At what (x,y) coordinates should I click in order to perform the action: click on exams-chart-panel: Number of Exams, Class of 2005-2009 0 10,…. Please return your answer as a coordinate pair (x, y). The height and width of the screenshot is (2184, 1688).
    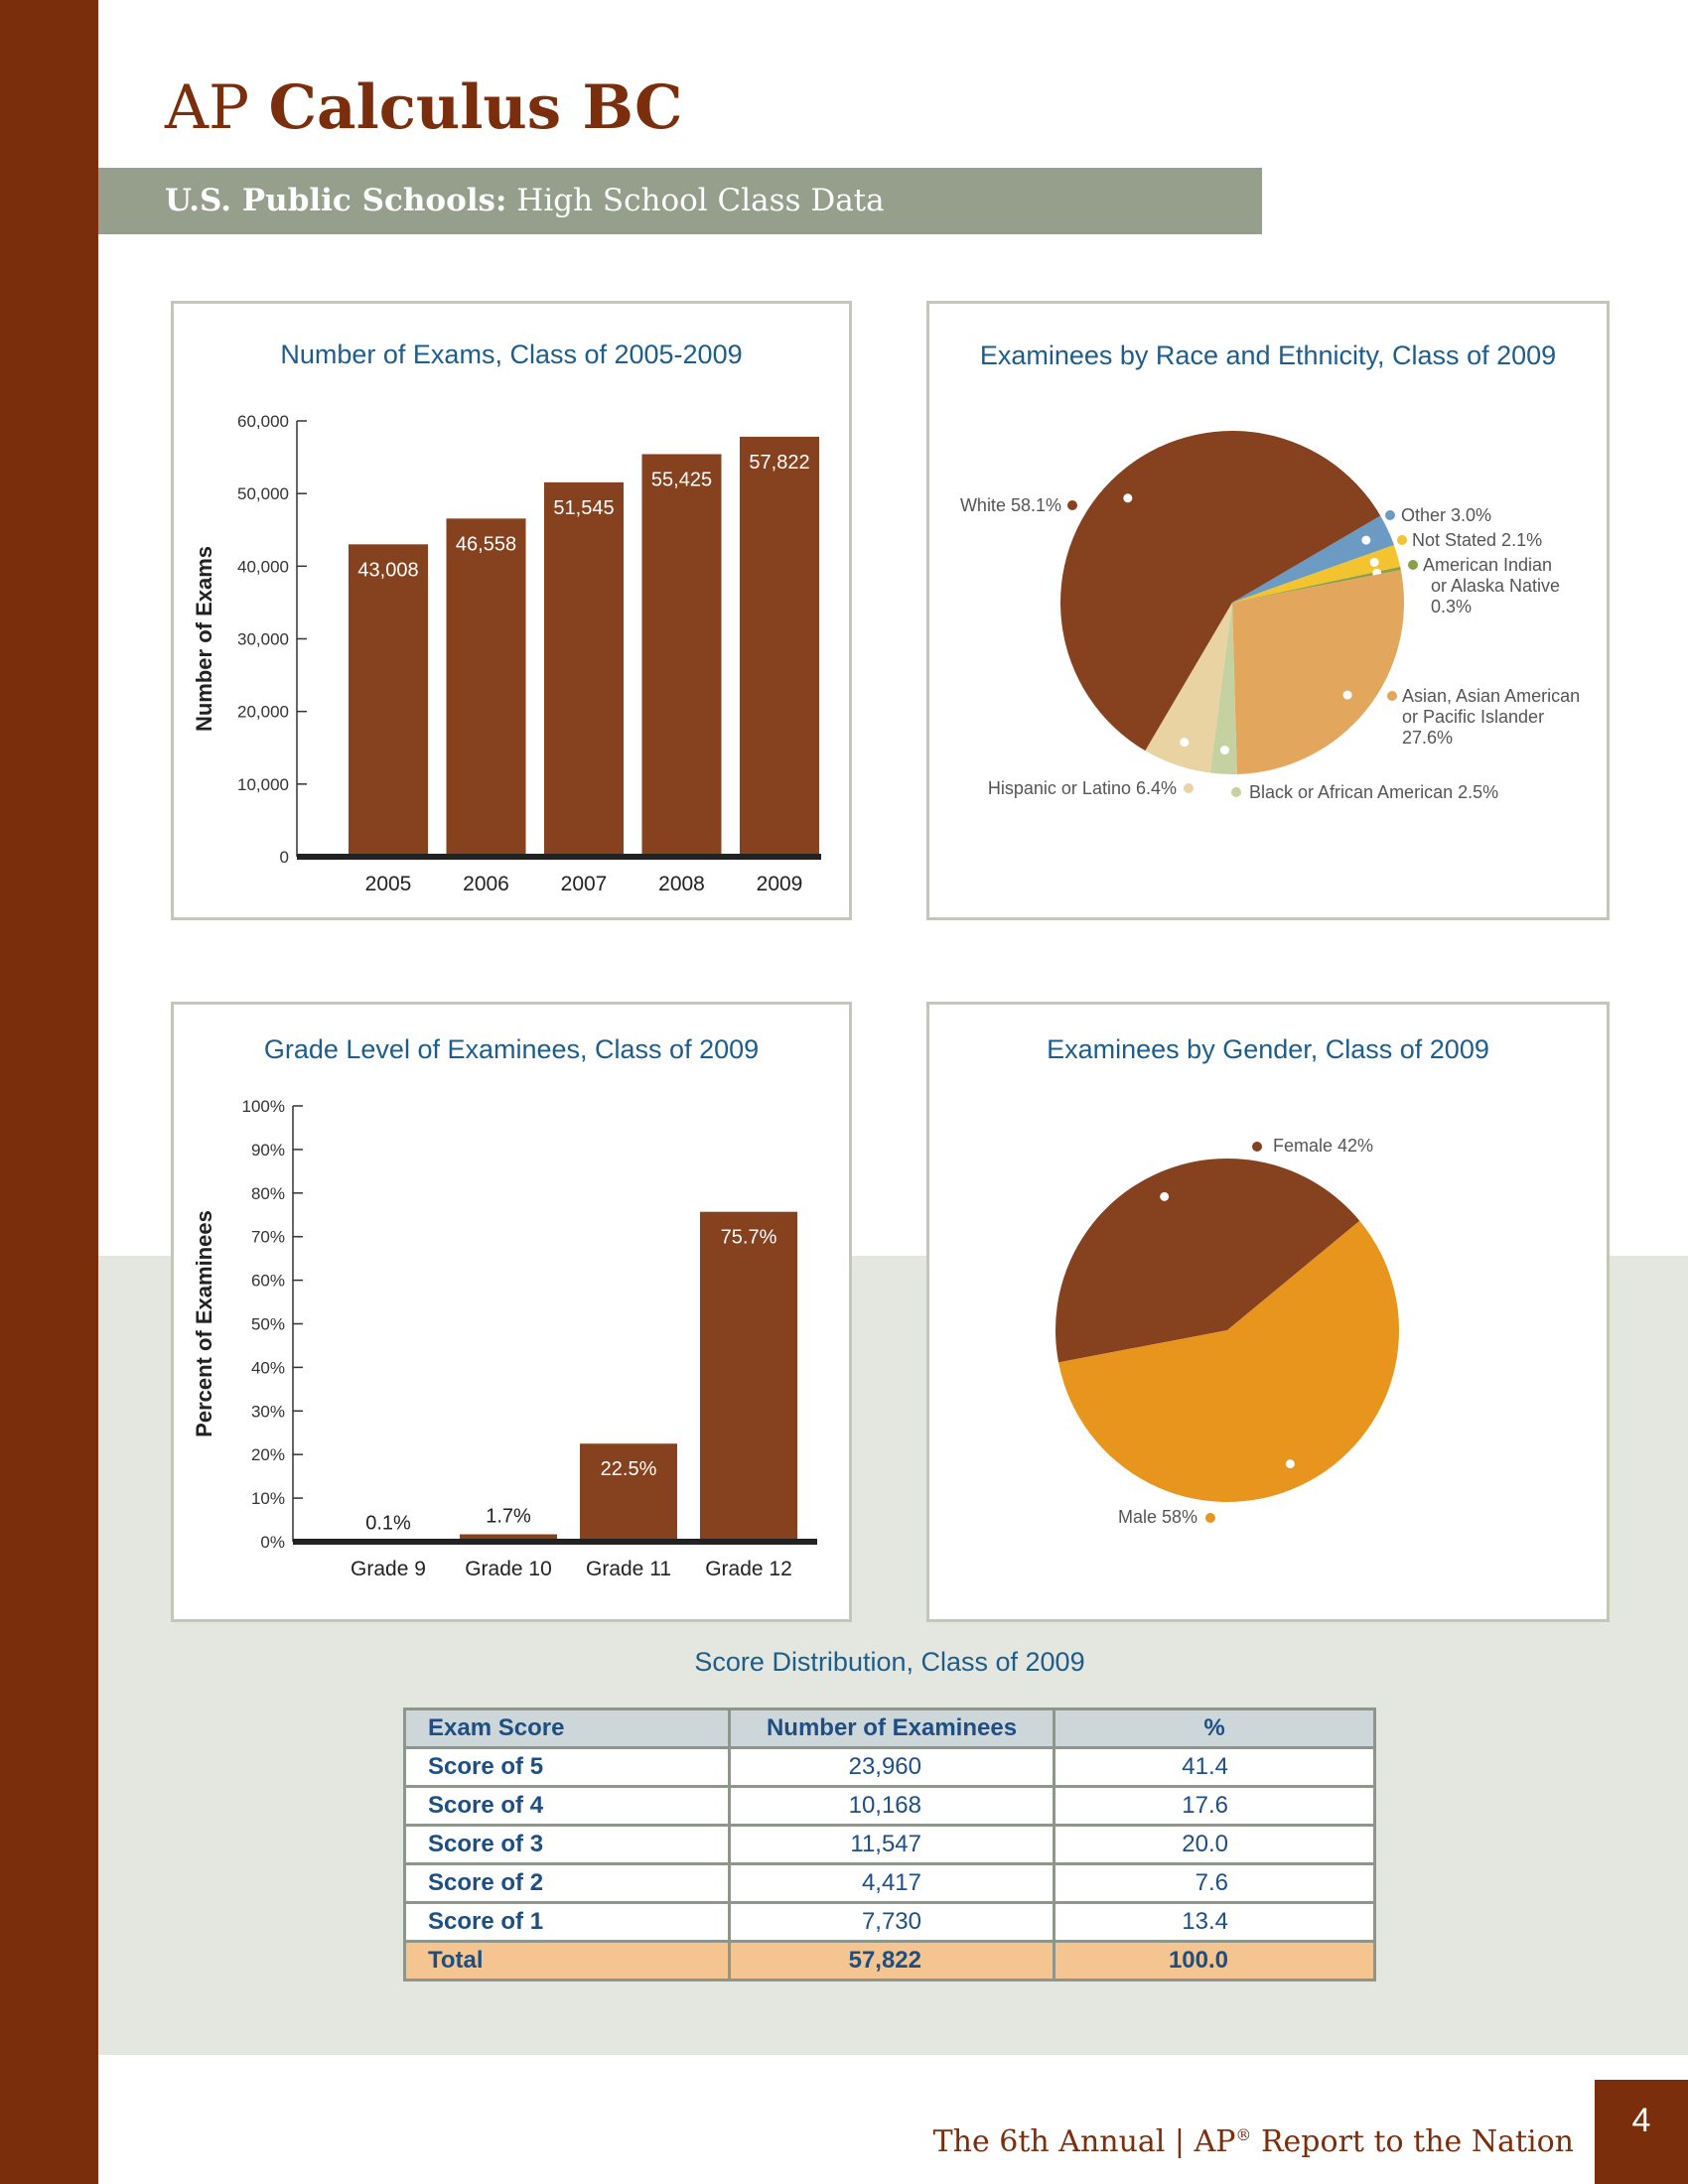
    Looking at the image, I should click on (512, 610).